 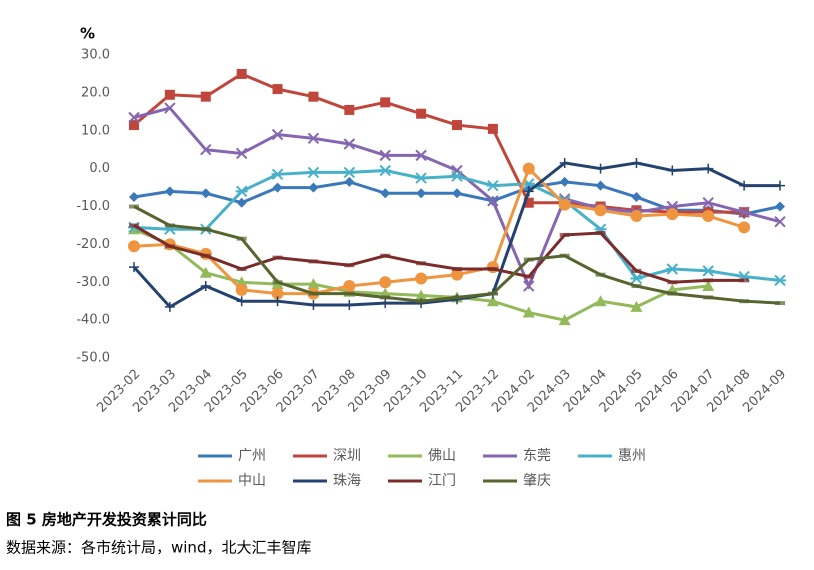 What do you see at coordinates (93, 282) in the screenshot?
I see `y-tick-label: -30.0` at bounding box center [93, 282].